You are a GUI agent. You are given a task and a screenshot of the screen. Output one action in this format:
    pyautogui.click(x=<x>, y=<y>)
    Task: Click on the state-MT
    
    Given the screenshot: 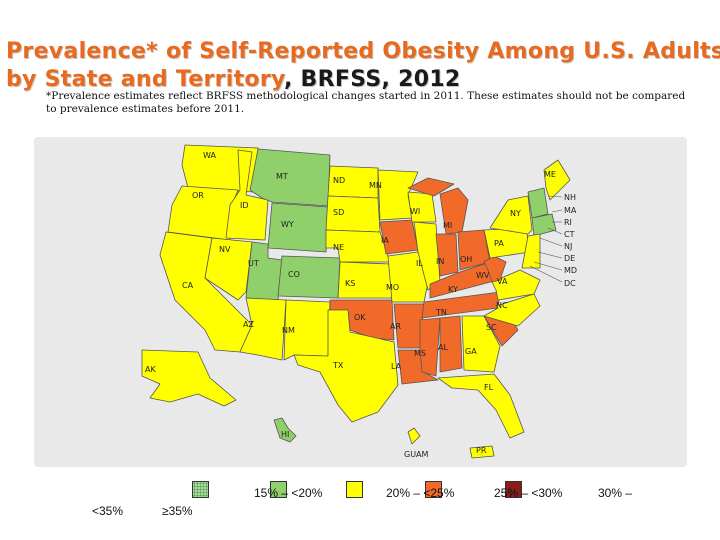 What is the action you would take?
    pyautogui.click(x=290, y=177)
    